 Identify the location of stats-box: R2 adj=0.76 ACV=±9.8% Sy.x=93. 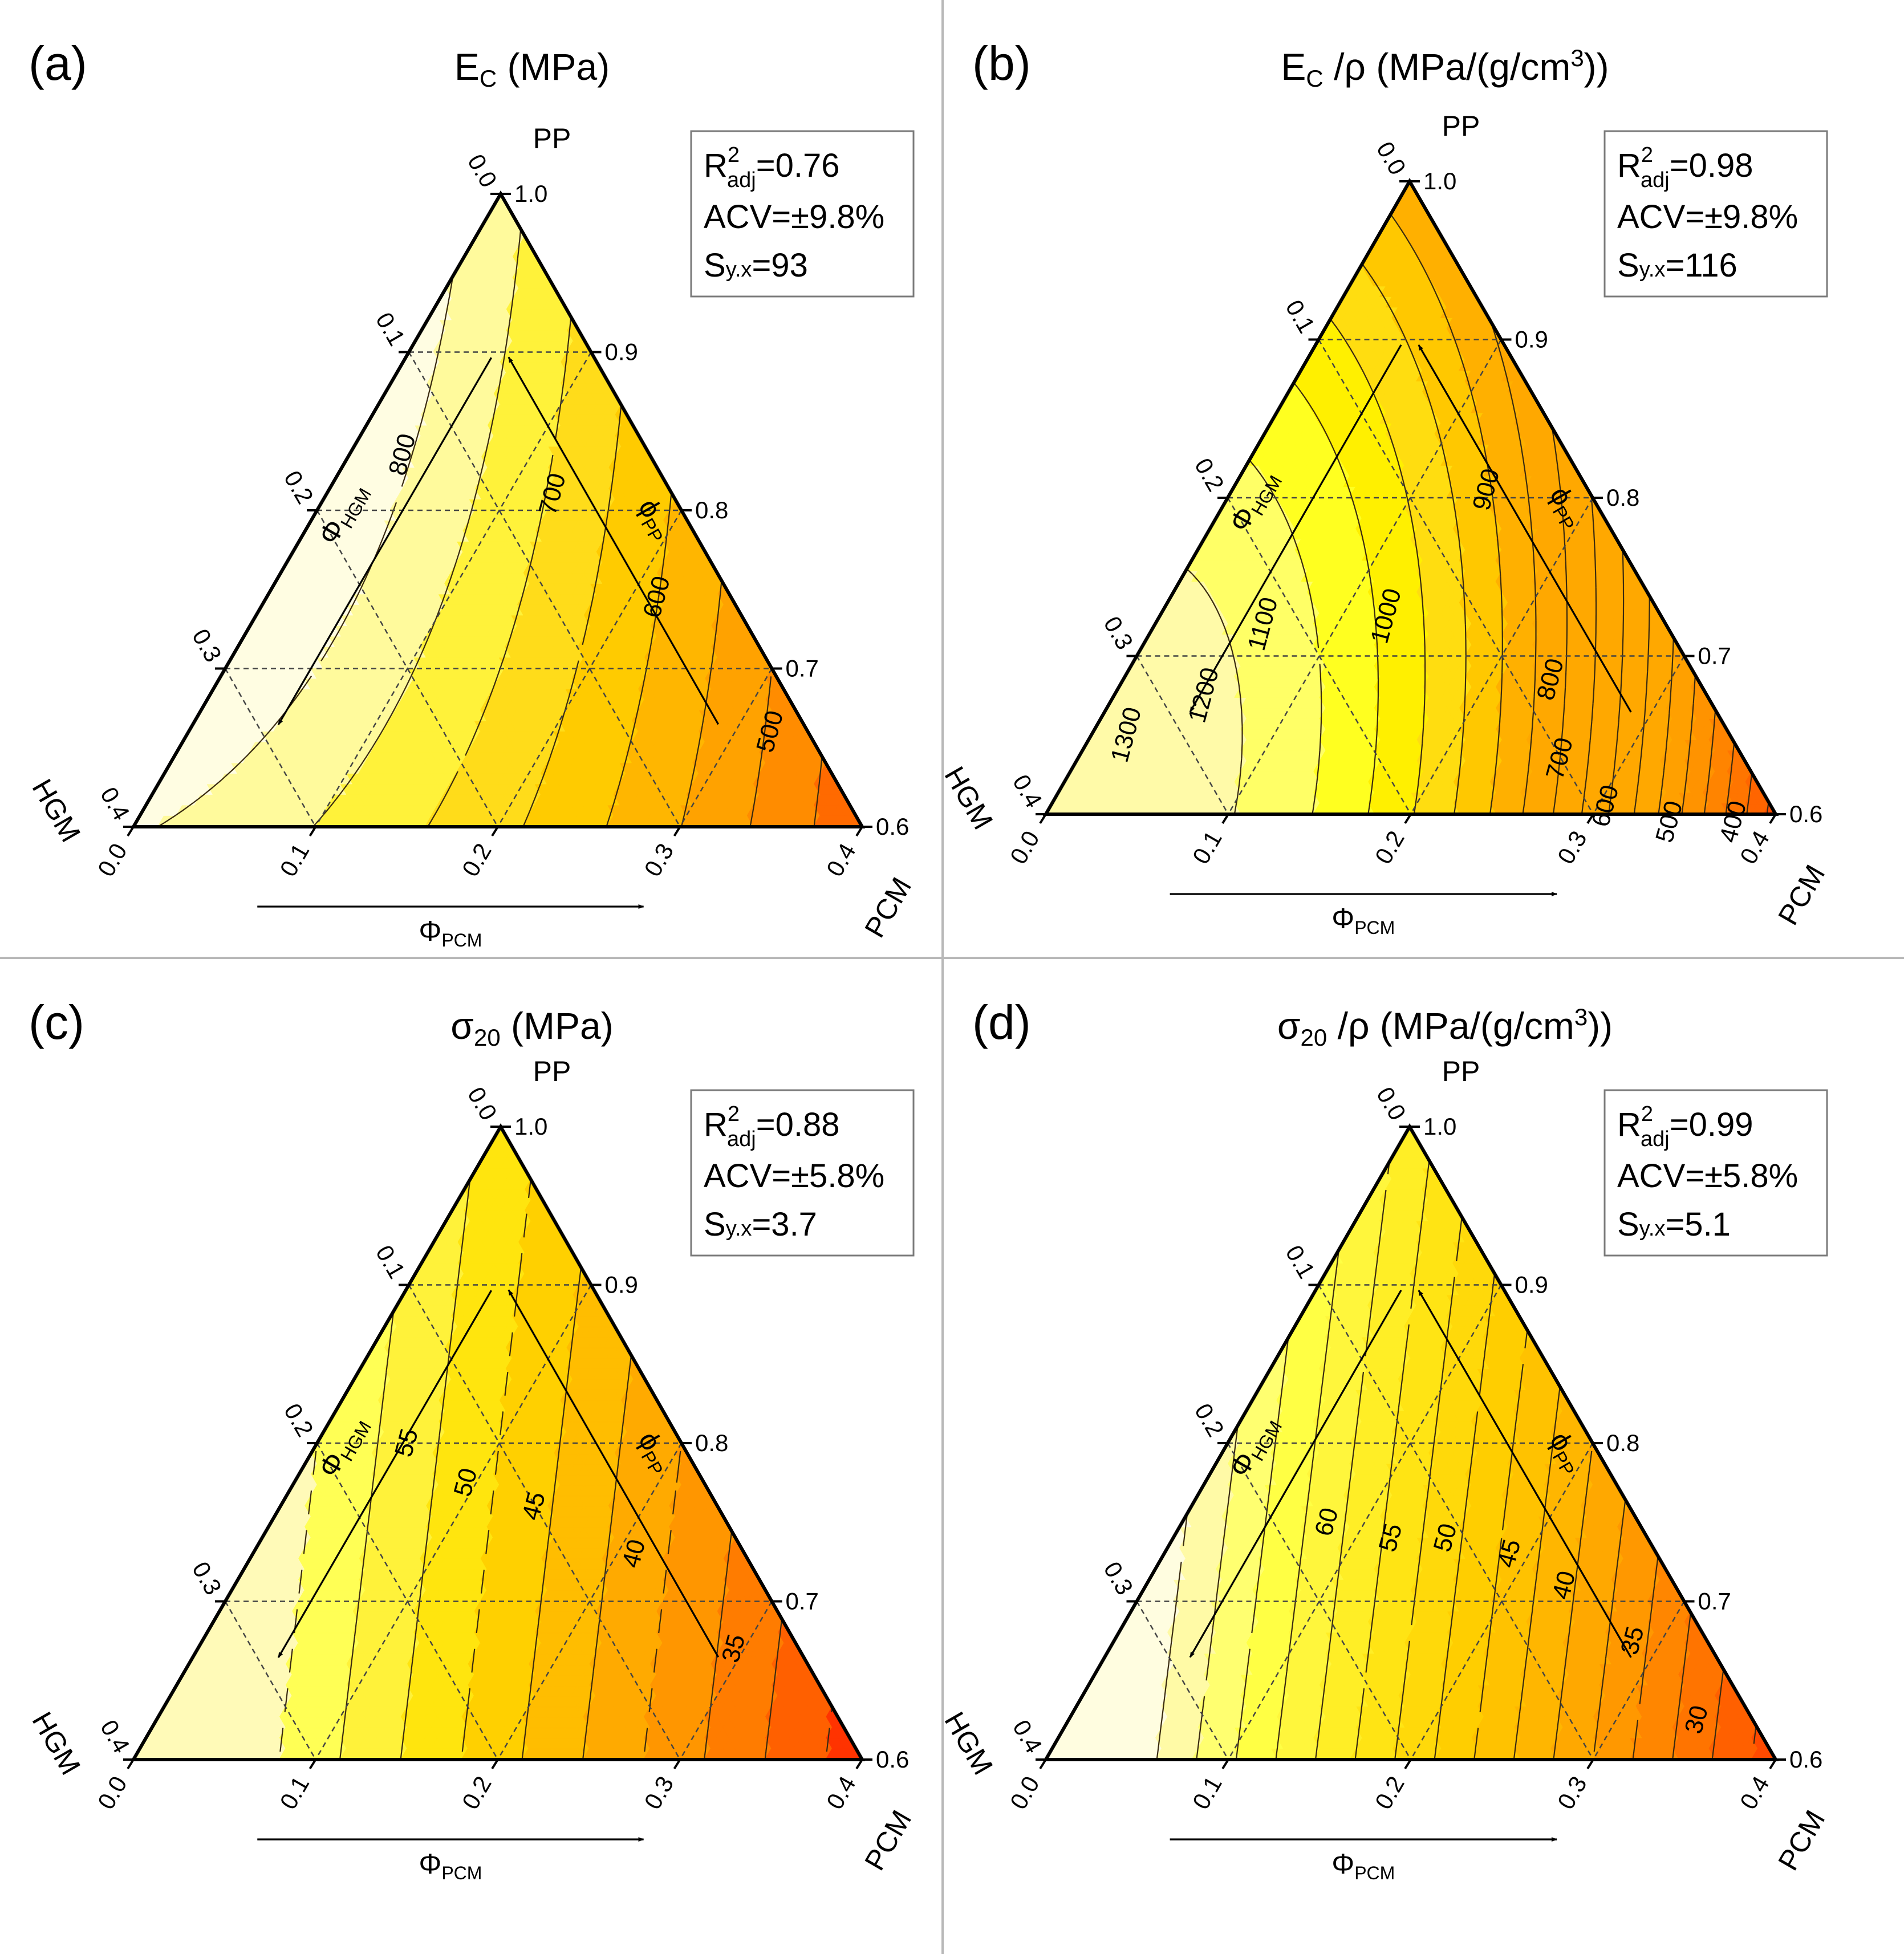
(802, 214).